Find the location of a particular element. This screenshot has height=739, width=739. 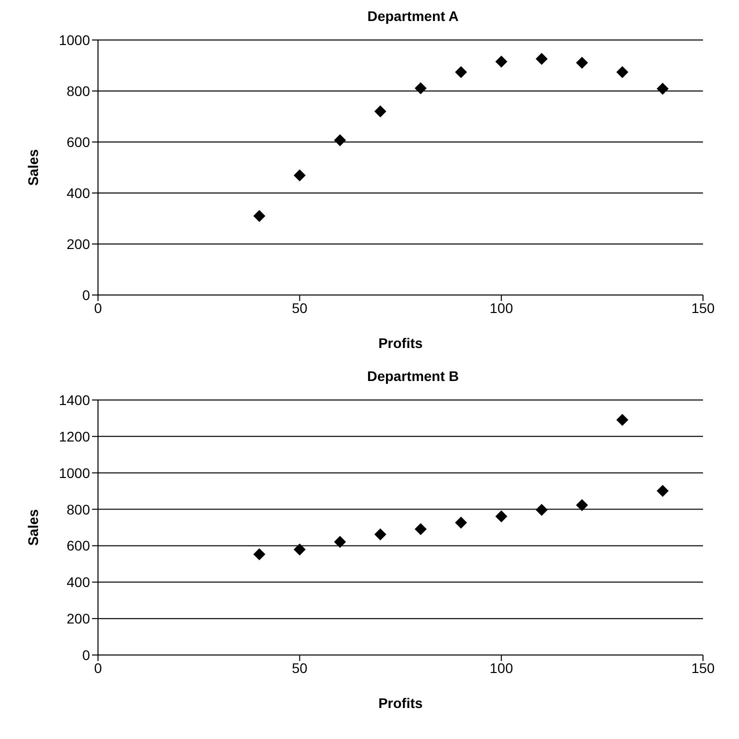

chart-title: Department A is located at coordinates (413, 17).